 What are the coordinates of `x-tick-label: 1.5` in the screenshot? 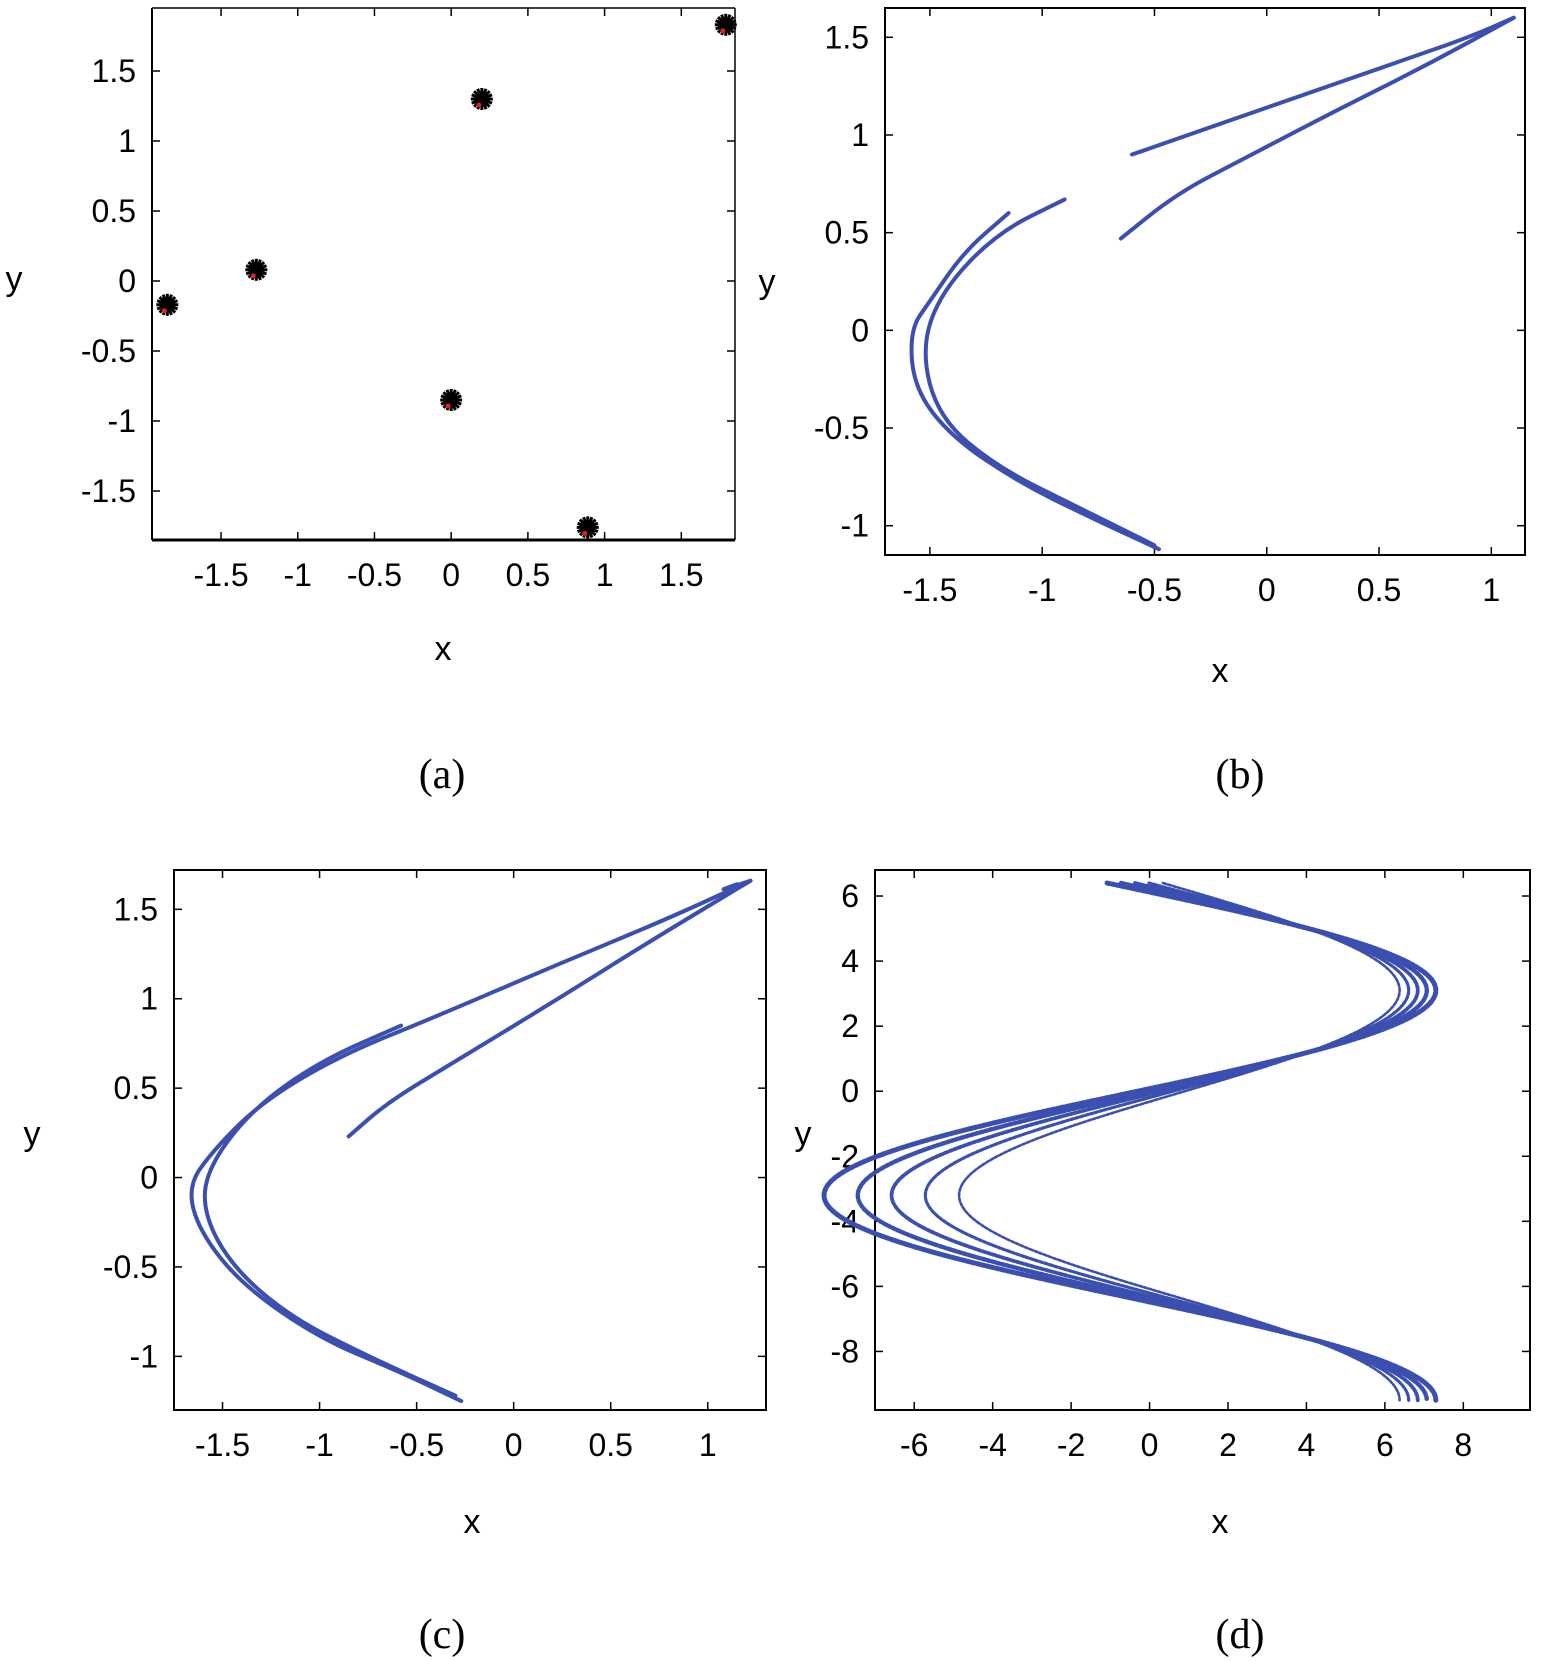 It's located at (681, 575).